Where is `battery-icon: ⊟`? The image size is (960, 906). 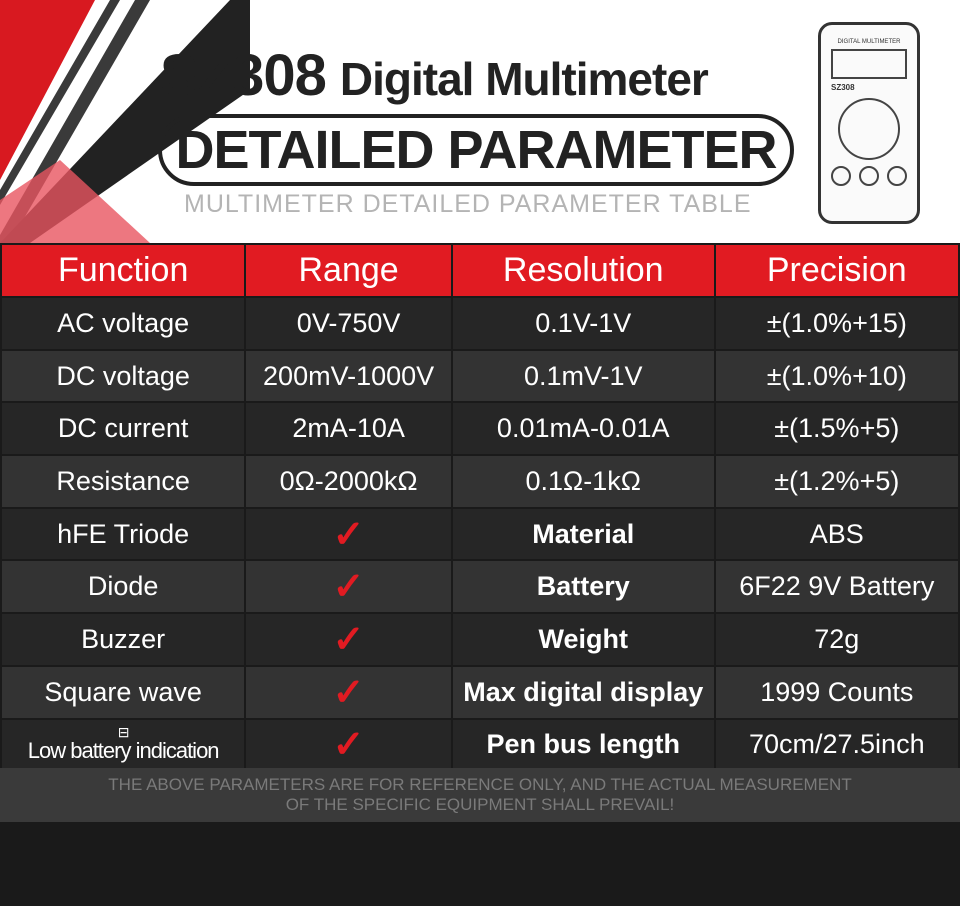 battery-icon: ⊟ is located at coordinates (123, 731).